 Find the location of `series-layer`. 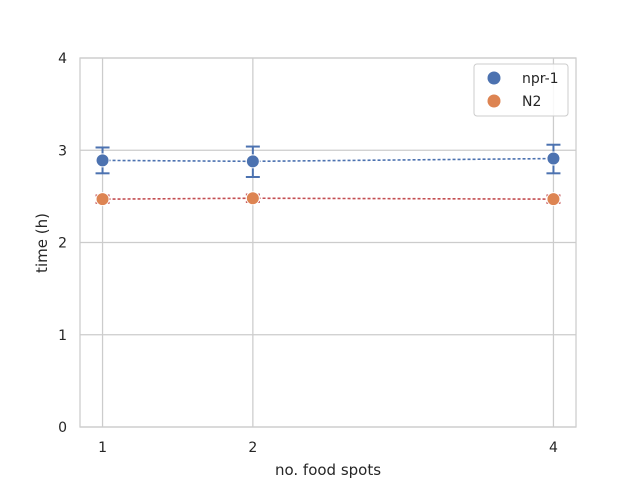

series-layer is located at coordinates (328, 175).